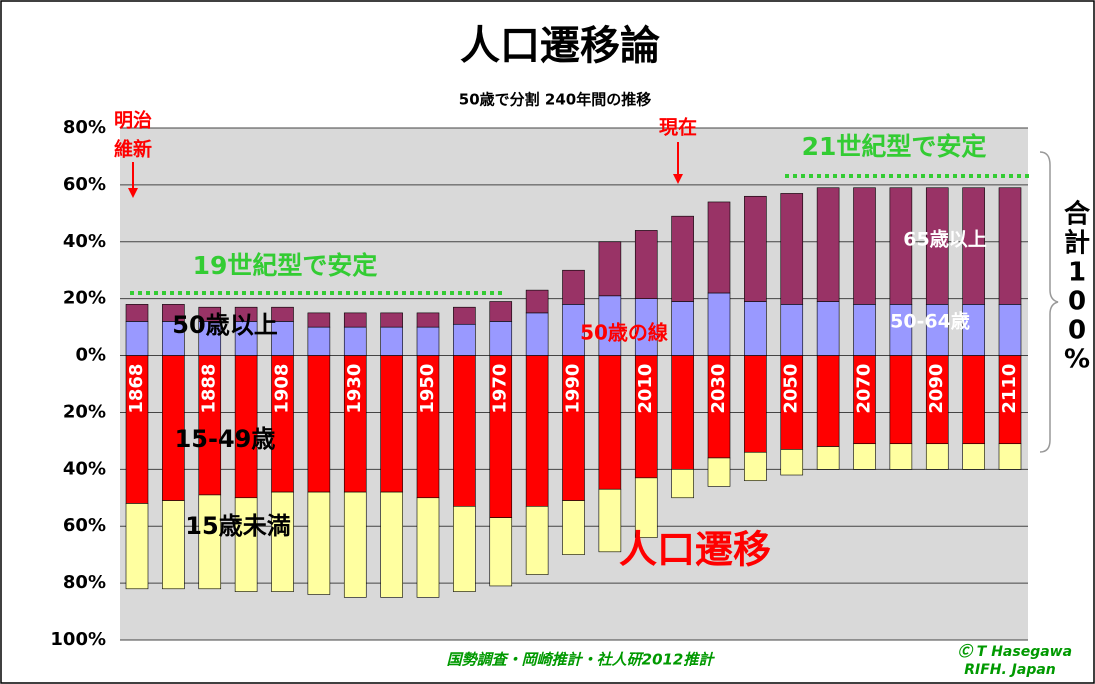 This screenshot has height=684, width=1095. What do you see at coordinates (282, 389) in the screenshot?
I see `x-tick-label: 1908` at bounding box center [282, 389].